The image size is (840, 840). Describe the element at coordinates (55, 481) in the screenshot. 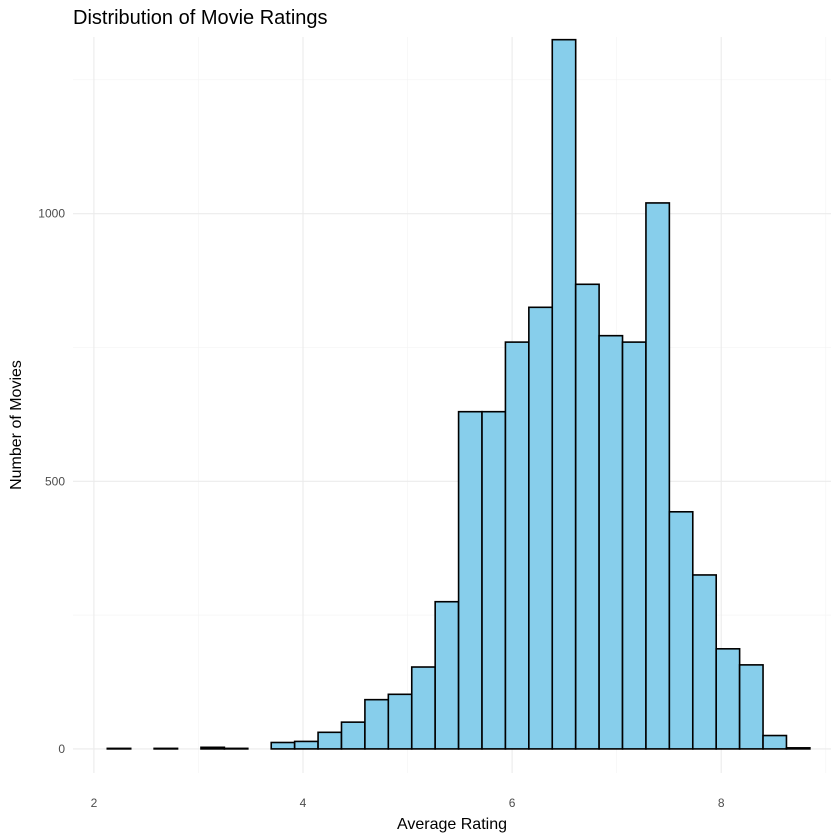

I see `y-tick-label: 500` at that location.